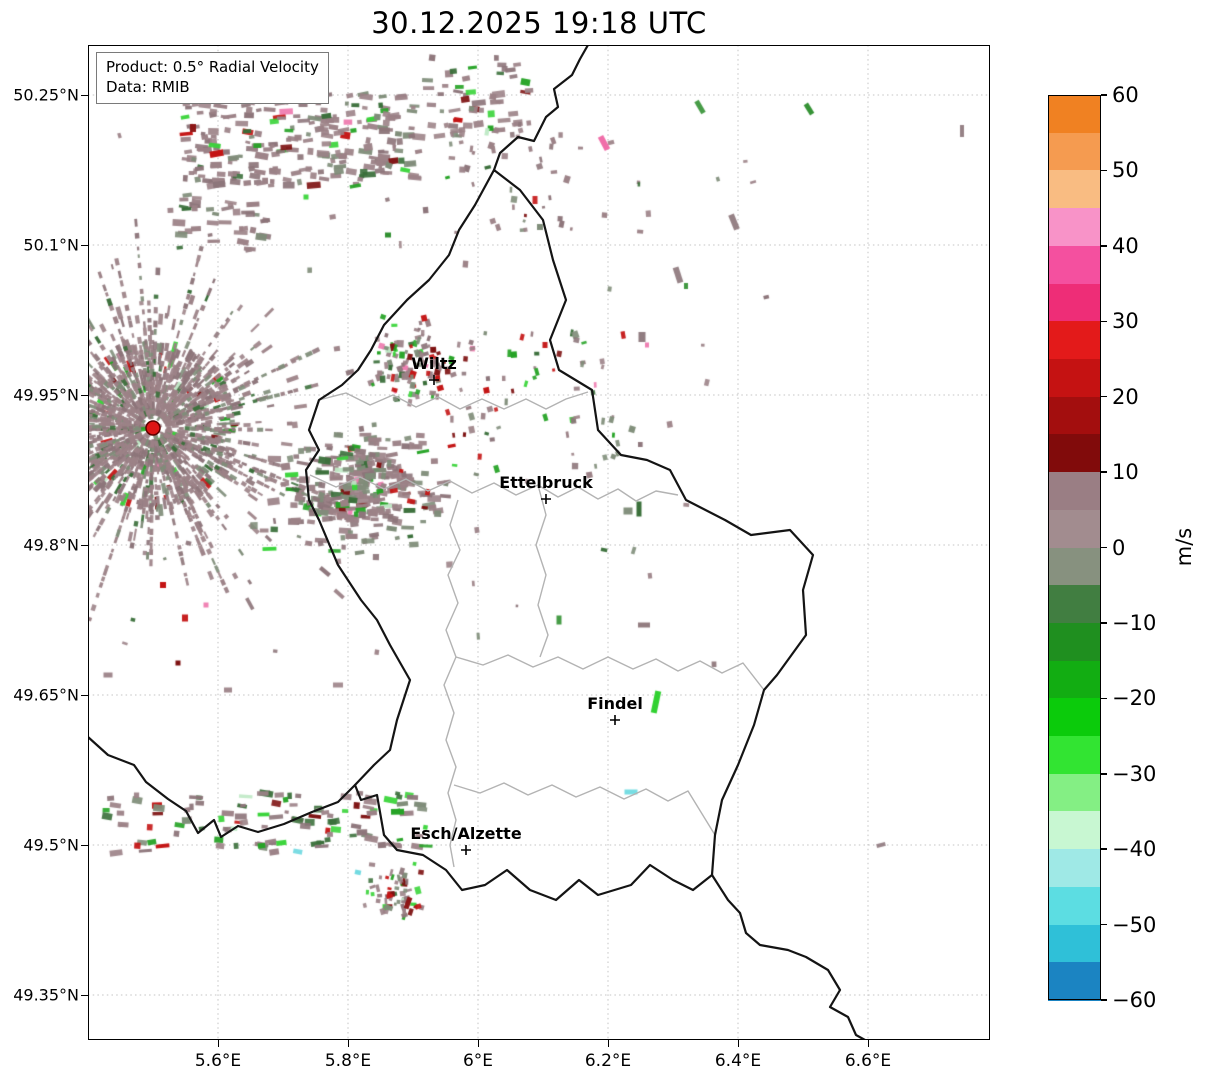 Image resolution: width=1207 pixels, height=1081 pixels. Describe the element at coordinates (46, 395) in the screenshot. I see `y-tick-label: 49.95°N` at that location.